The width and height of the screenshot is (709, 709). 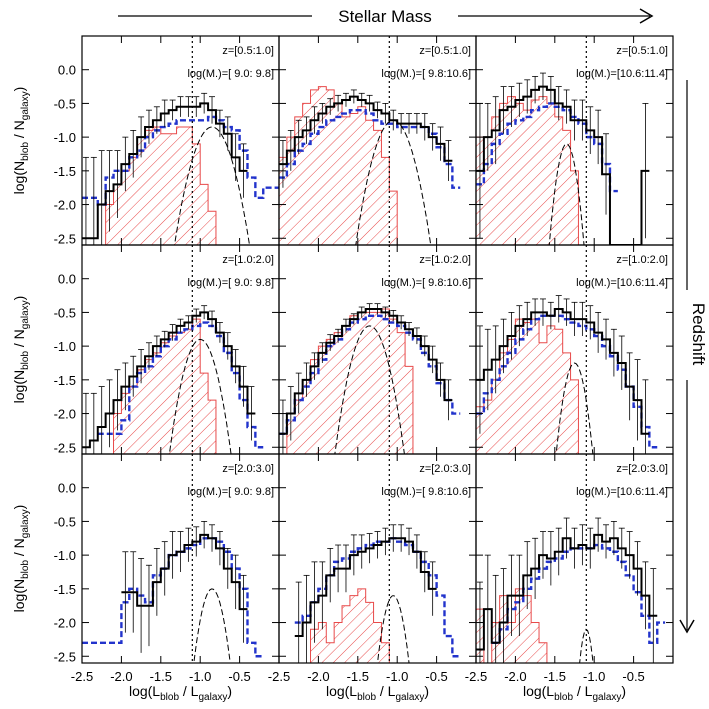 I want to click on panel-r1-c2: z=[1.0:2.0] log(M.)=[10.6:11.4], so click(x=574, y=349).